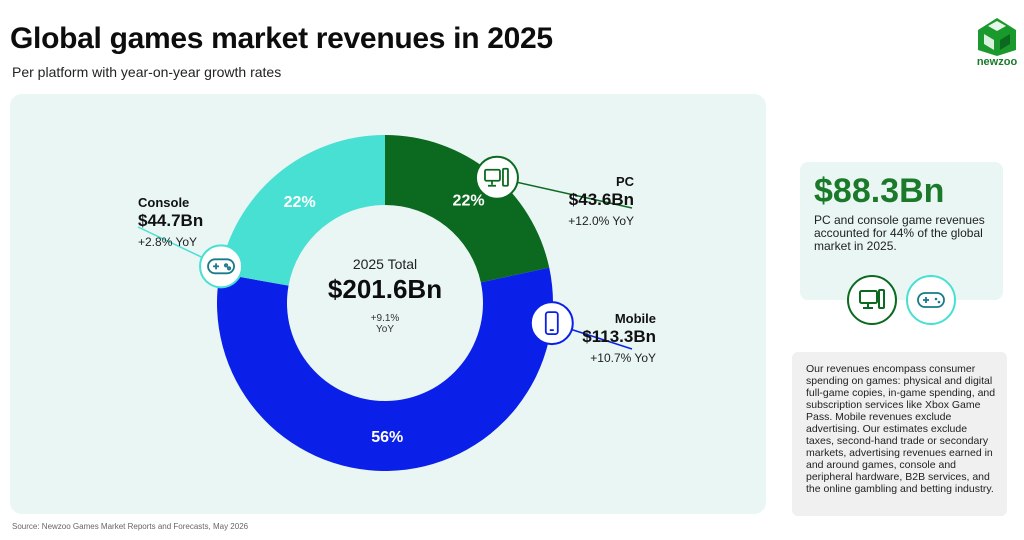 Image resolution: width=1024 pixels, height=540 pixels. I want to click on center-growth: +9.1%, so click(385, 318).